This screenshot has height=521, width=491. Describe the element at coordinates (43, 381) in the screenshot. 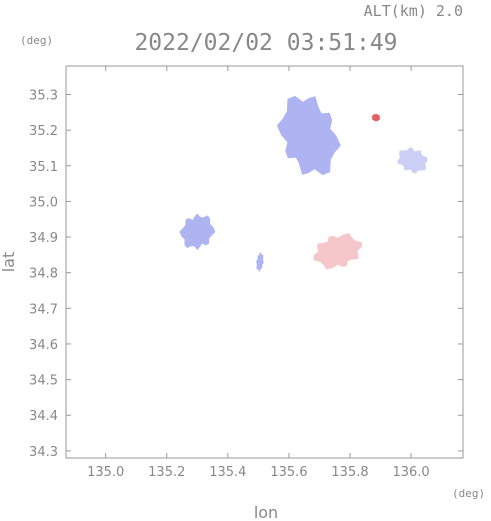

I see `y-tick-label: 34.5` at that location.